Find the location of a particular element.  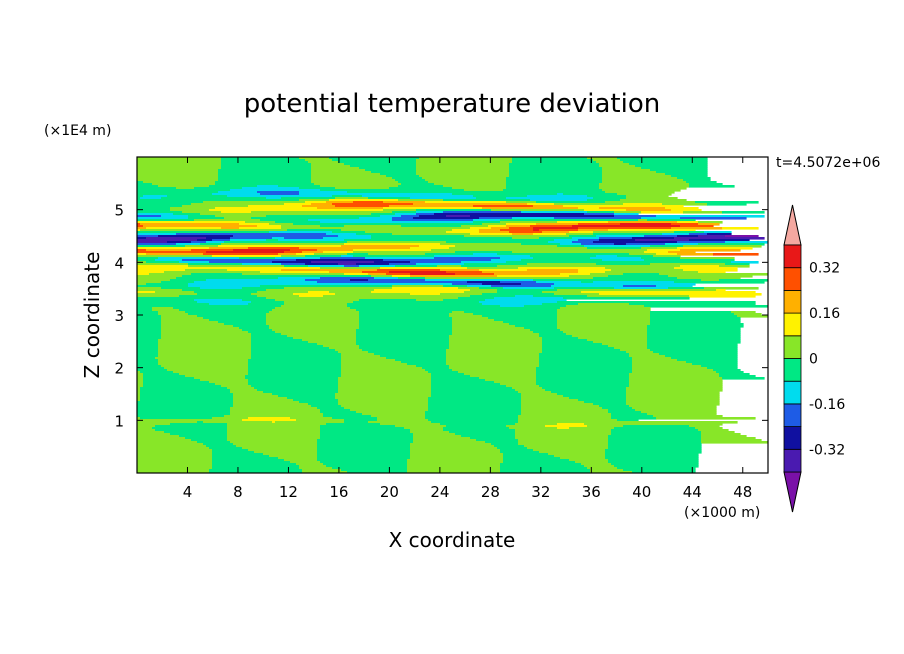

y-tick-label: 2 is located at coordinates (119, 369).